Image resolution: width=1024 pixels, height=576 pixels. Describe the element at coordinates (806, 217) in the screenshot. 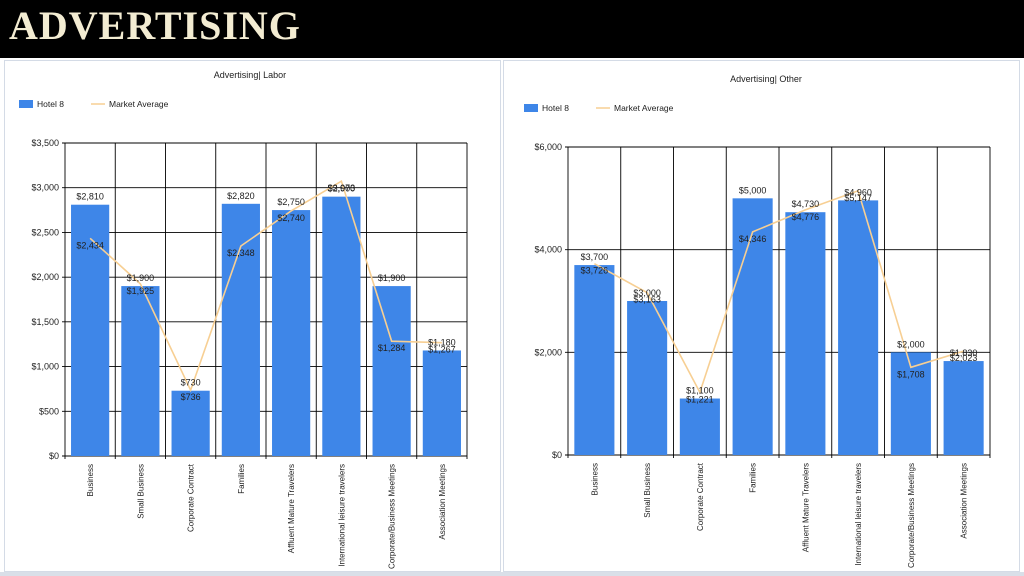

I see `line-value-label: $4,776` at that location.